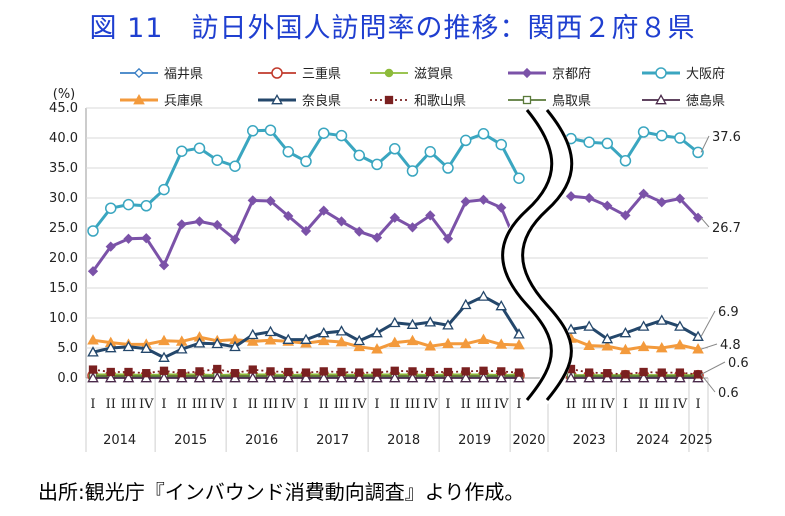  Describe the element at coordinates (392, 28) in the screenshot. I see `chart-title: 図 11 訪日外国人訪問率の推移：関西２府８県` at that location.